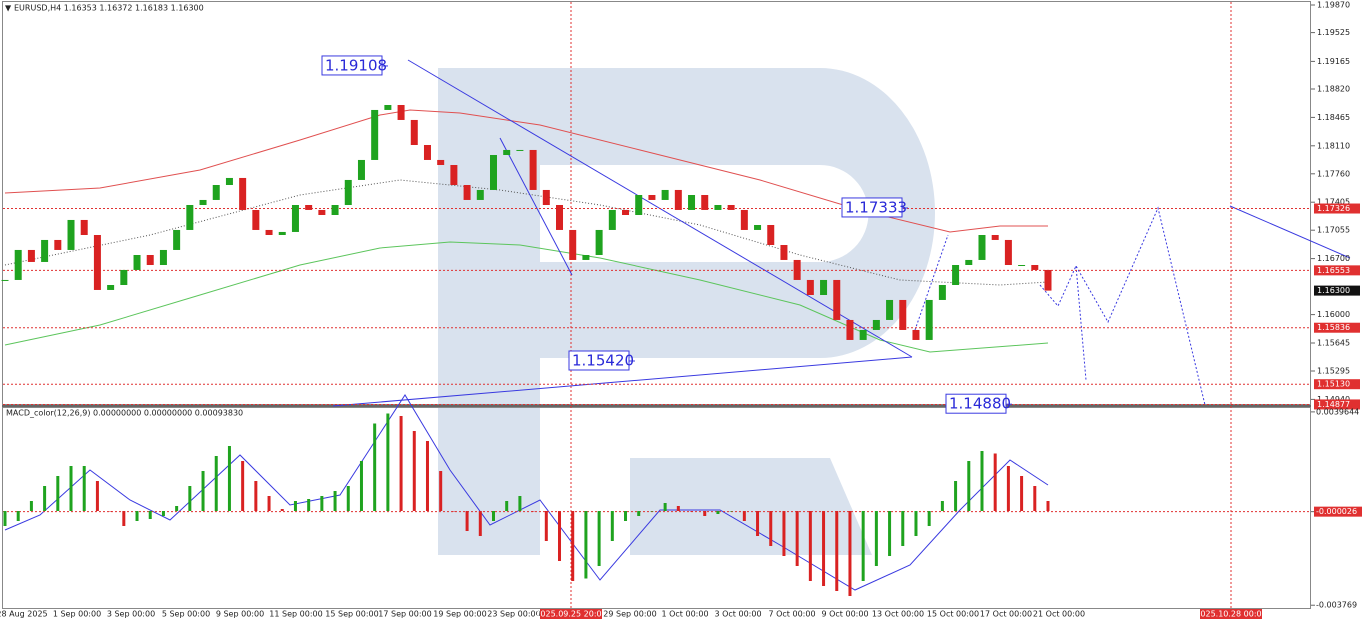 The width and height of the screenshot is (1363, 620). What do you see at coordinates (24, 614) in the screenshot?
I see `x-tick-label: 28 Aug 2025` at bounding box center [24, 614].